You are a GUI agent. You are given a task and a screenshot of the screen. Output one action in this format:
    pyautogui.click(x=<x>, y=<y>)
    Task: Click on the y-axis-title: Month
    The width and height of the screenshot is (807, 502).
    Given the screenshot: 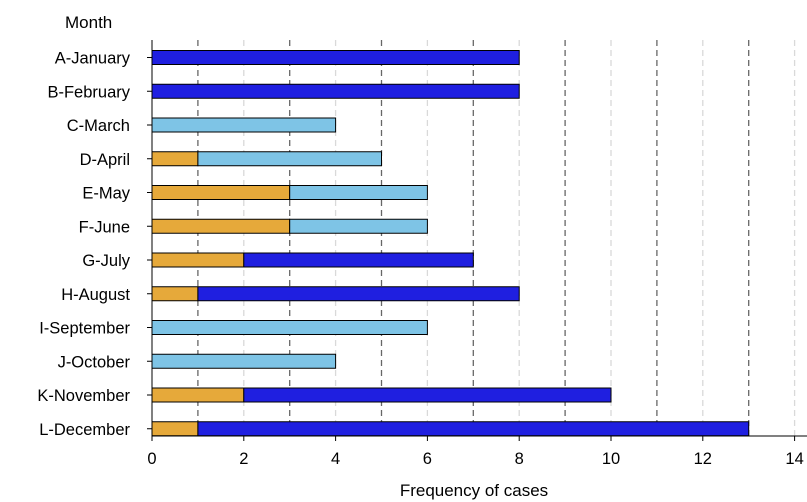 What is the action you would take?
    pyautogui.click(x=88, y=22)
    